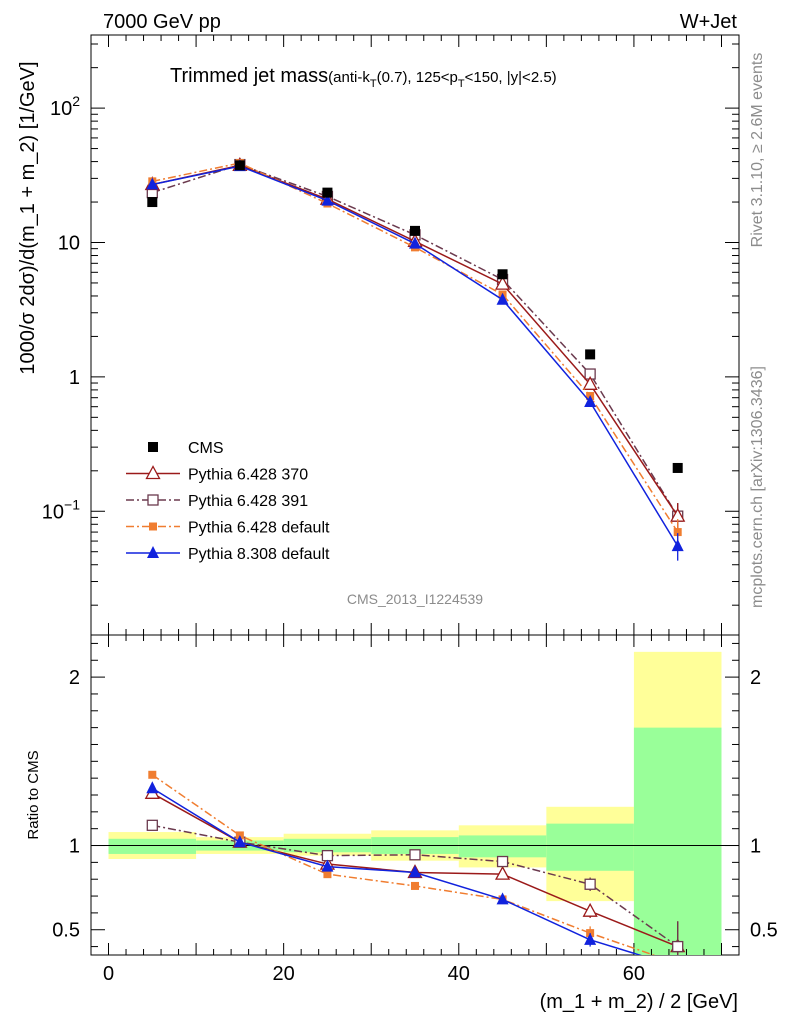 This screenshot has width=786, height=1024. Describe the element at coordinates (634, 974) in the screenshot. I see `x-tick-label: 60` at that location.